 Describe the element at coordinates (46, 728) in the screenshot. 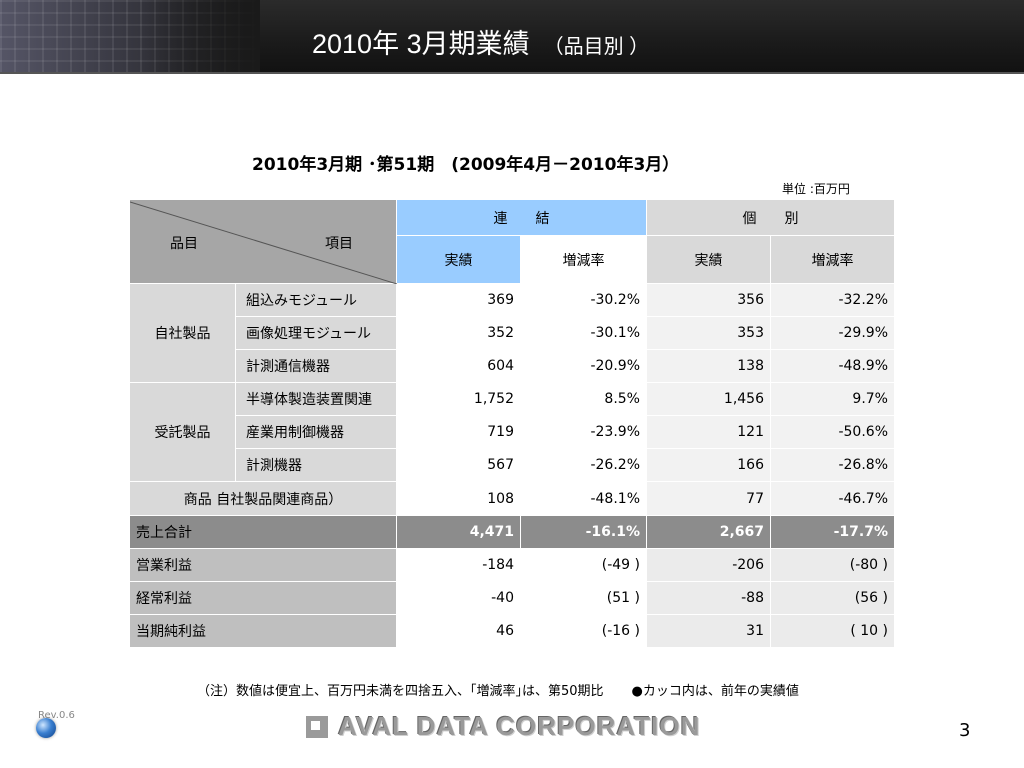

I see `globe-icon` at that location.